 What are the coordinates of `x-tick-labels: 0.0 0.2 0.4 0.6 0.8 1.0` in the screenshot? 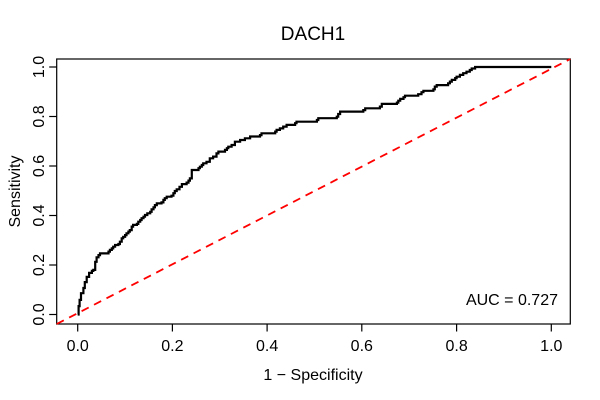 It's located at (315, 346).